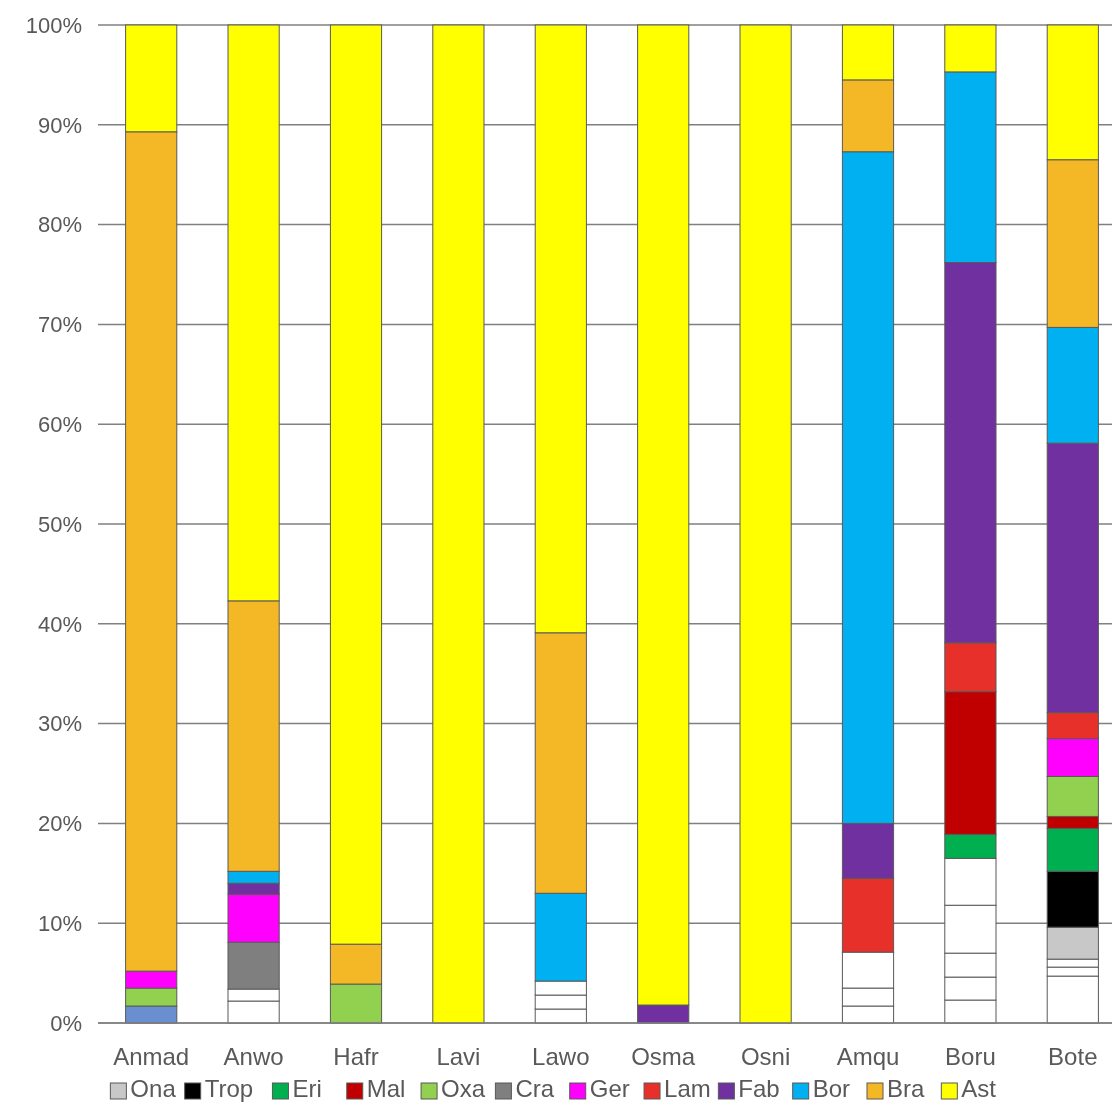 The image size is (1112, 1113). I want to click on y-tick-label: 30%, so click(59, 724).